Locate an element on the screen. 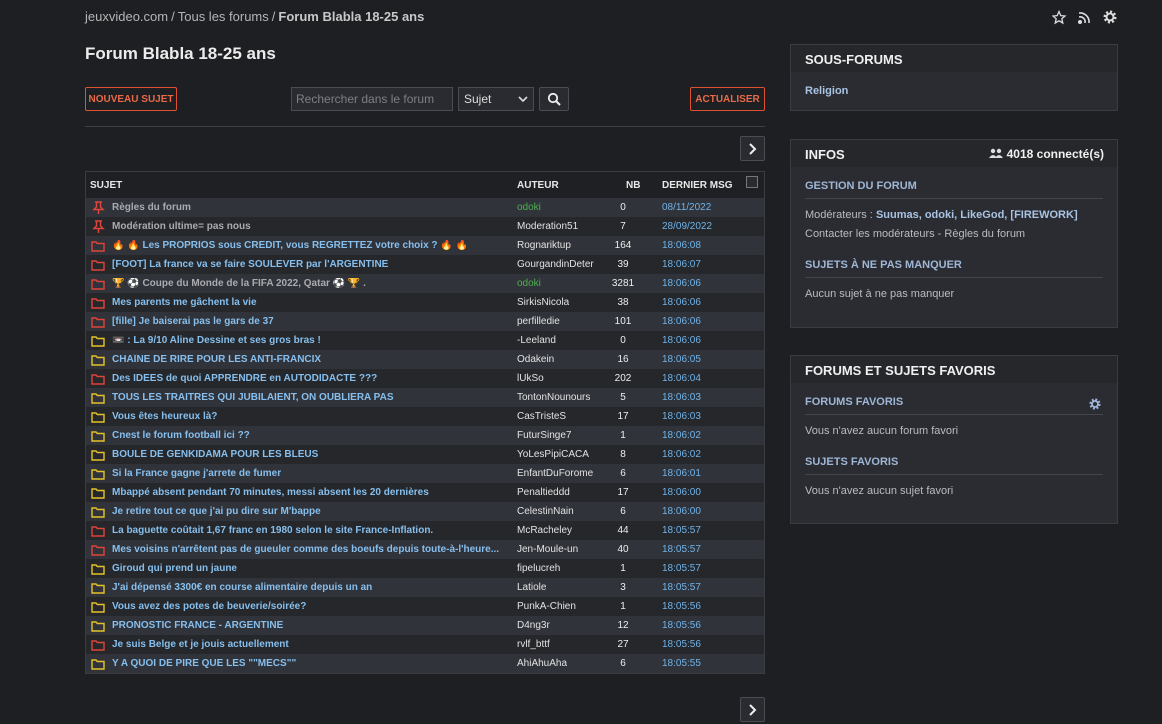 Image resolution: width=1162 pixels, height=724 pixels. topic-subject: Giroud qui prend un jaune is located at coordinates (174, 568).